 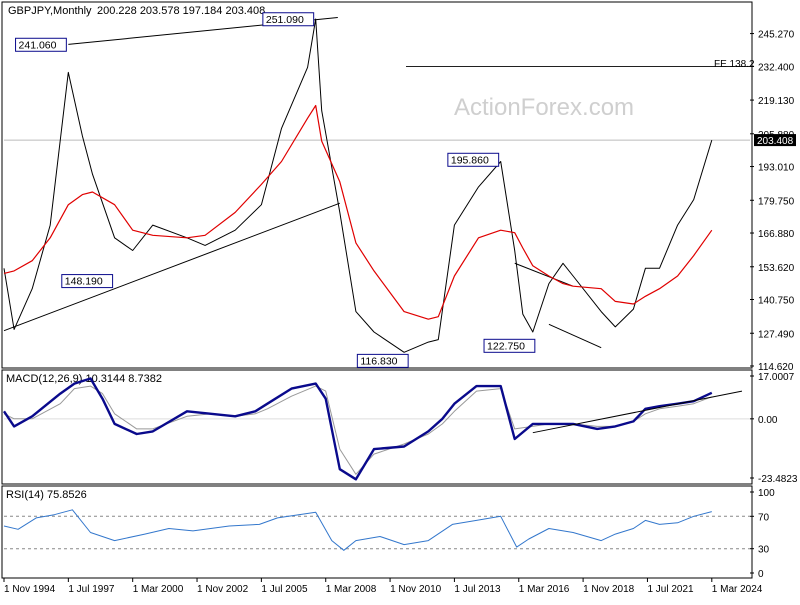 I want to click on current-price-tag-label: 203.408, so click(x=775, y=141).